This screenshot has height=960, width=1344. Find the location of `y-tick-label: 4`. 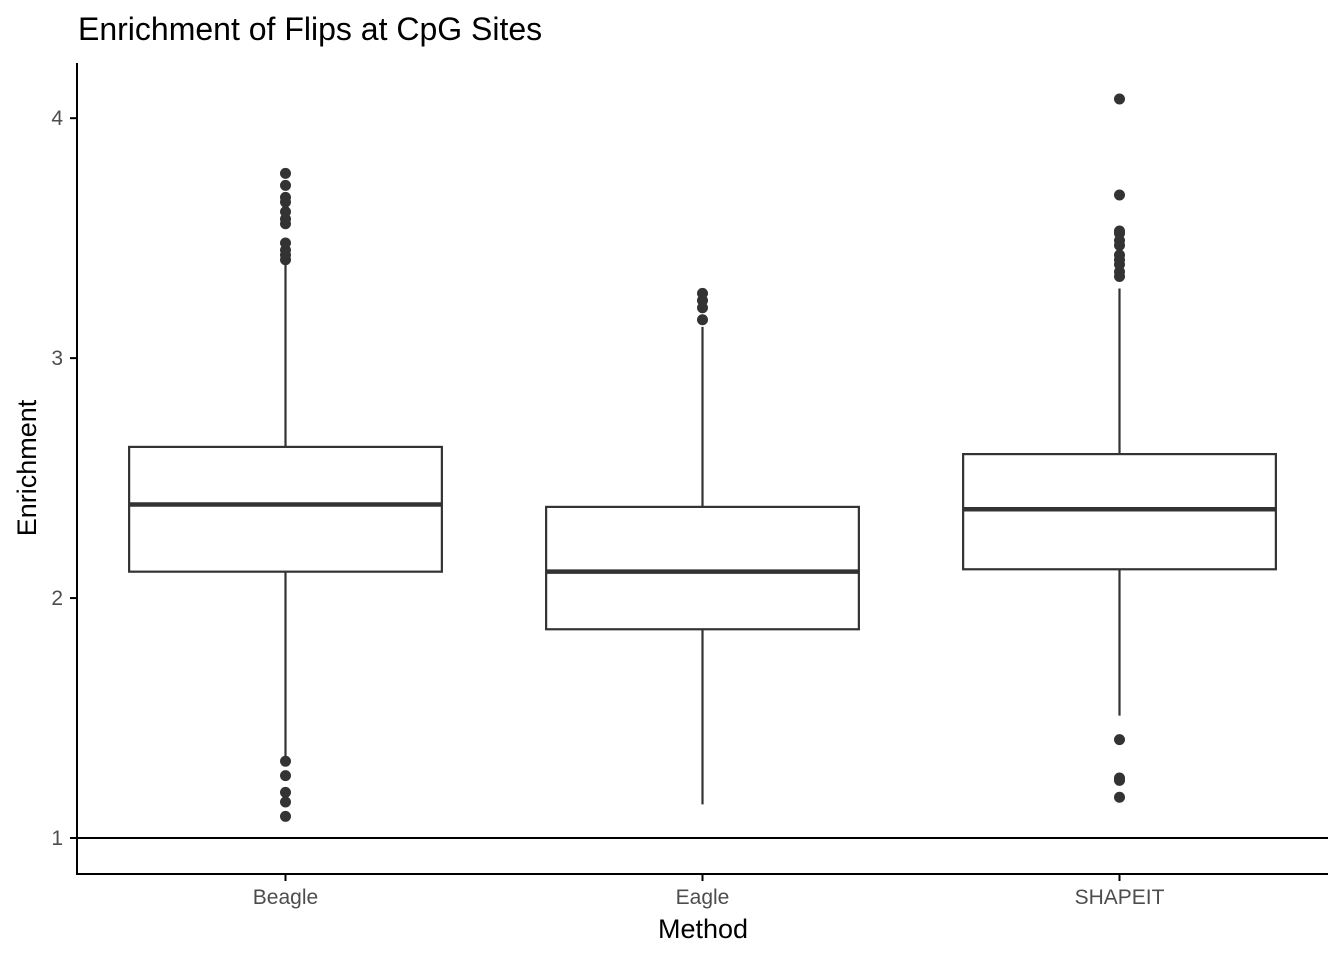

y-tick-label: 4 is located at coordinates (57, 118).